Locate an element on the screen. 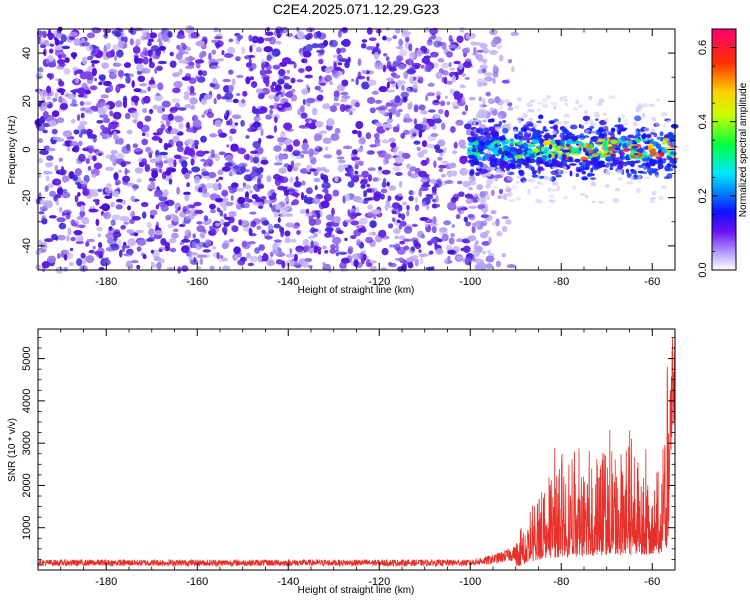 The width and height of the screenshot is (750, 600). snr-xlabel: Height of straight line (km) is located at coordinates (356, 590).